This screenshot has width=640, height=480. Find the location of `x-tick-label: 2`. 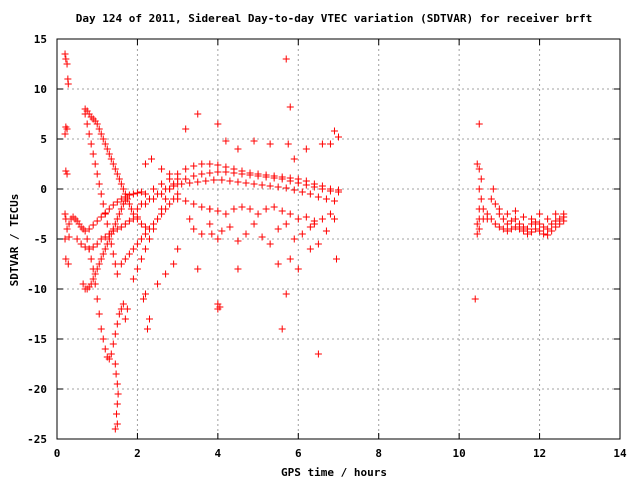

x-tick-label: 2 is located at coordinates (137, 453).